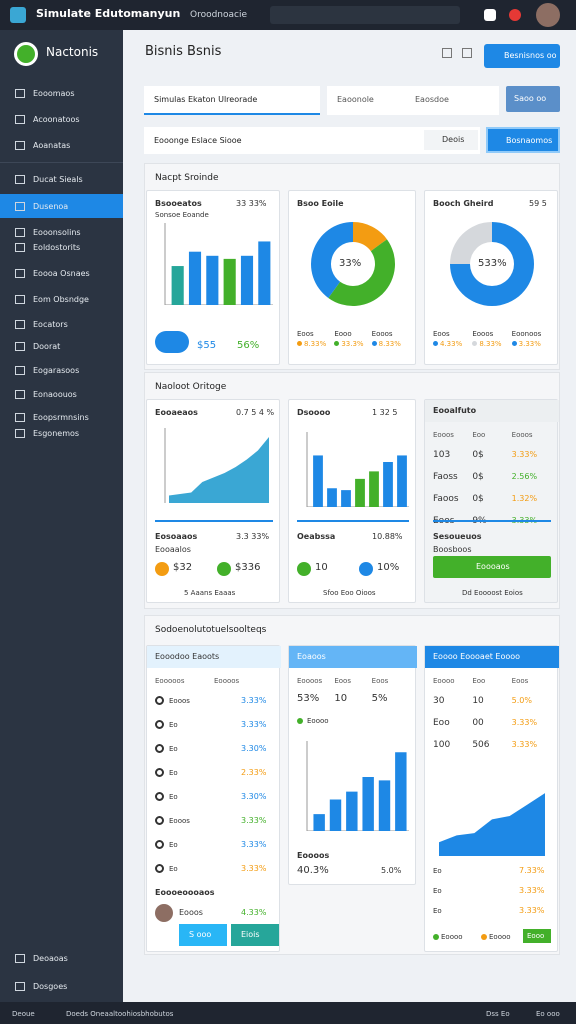 The width and height of the screenshot is (576, 1024). Describe the element at coordinates (463, 203) in the screenshot. I see `card-title: Booch Gheird` at that location.